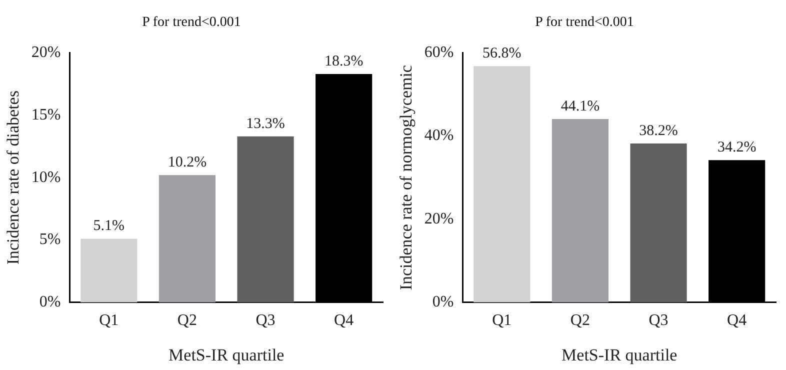 This screenshot has width=786, height=370. What do you see at coordinates (502, 54) in the screenshot?
I see `data-label: 56.8%` at bounding box center [502, 54].